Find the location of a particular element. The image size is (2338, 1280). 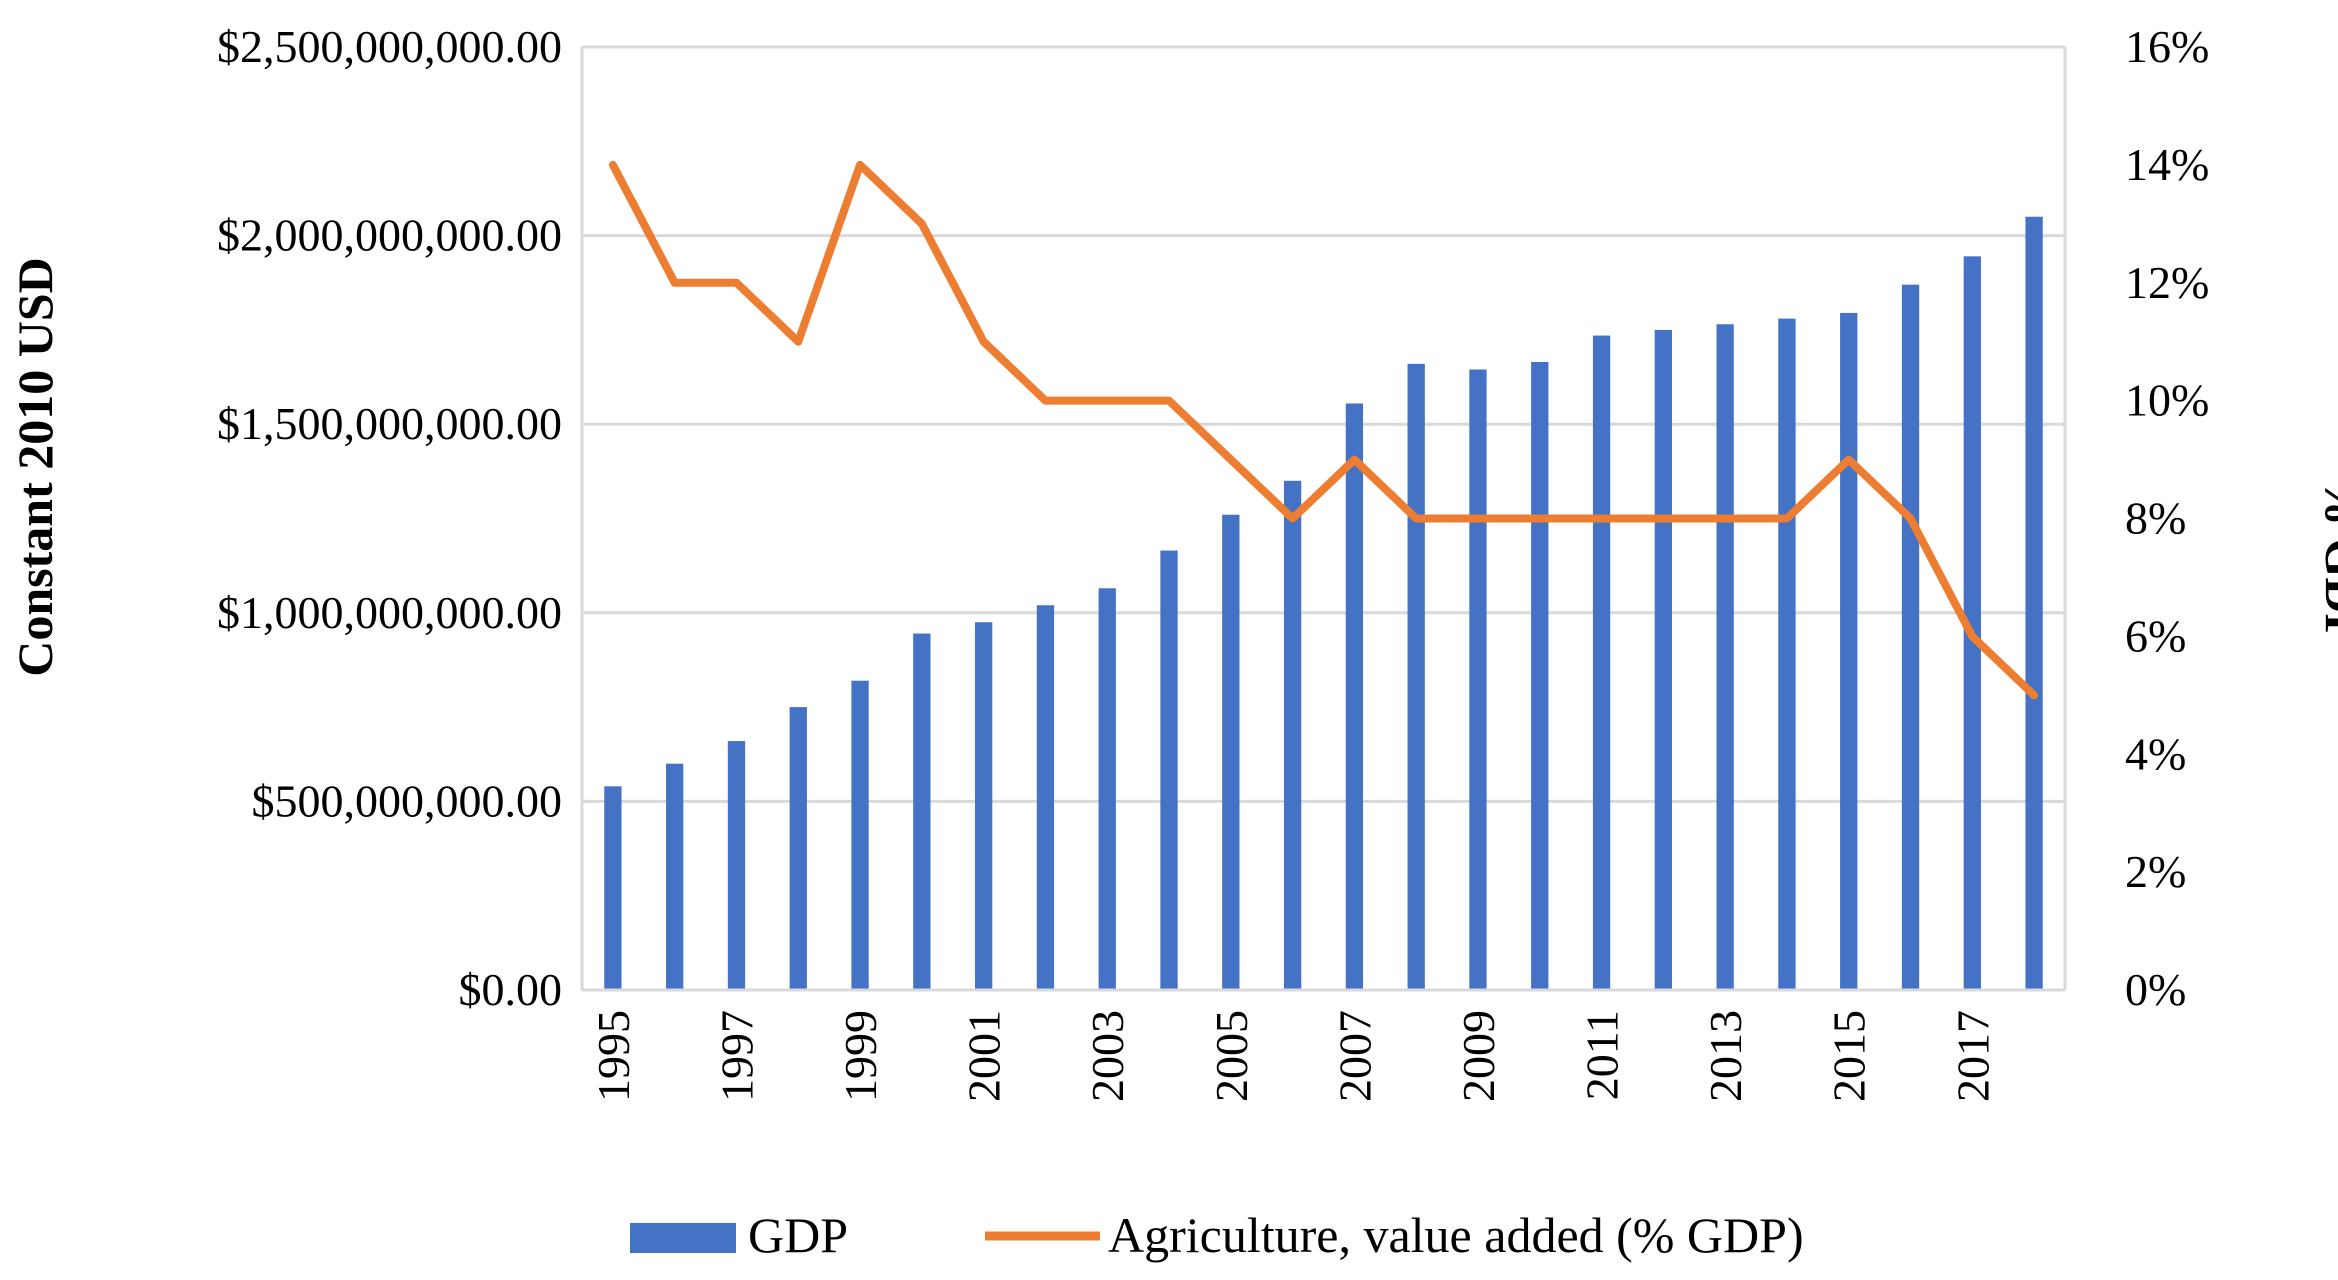

x-tick-label: 2009 is located at coordinates (1478, 1056).